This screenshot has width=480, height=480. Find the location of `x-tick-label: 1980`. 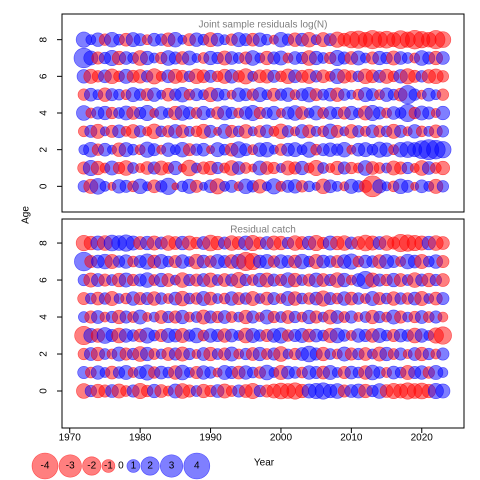

x-tick-label: 1980 is located at coordinates (140, 438).